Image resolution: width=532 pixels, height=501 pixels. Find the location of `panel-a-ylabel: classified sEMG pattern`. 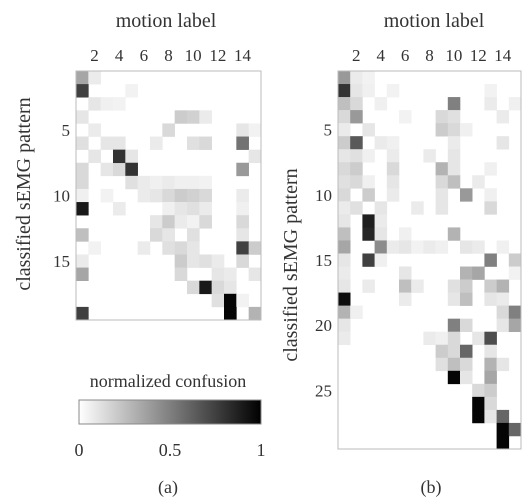

panel-a-ylabel: classified sEMG pattern is located at coordinates (24, 193).